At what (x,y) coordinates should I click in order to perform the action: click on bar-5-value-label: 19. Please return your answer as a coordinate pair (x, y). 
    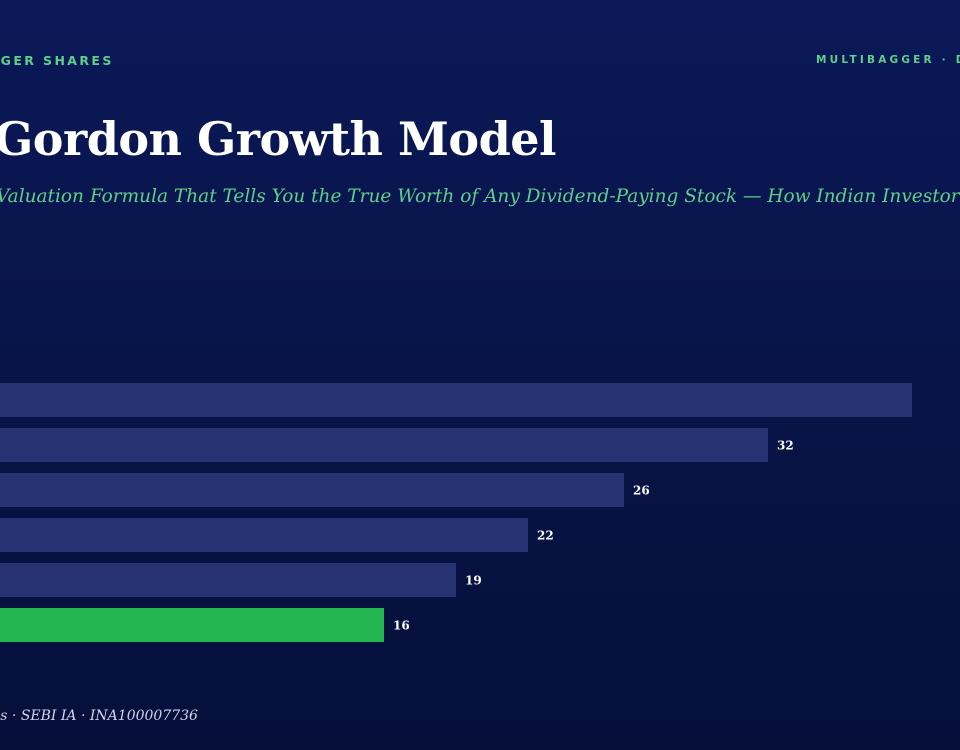
    Looking at the image, I should click on (473, 581).